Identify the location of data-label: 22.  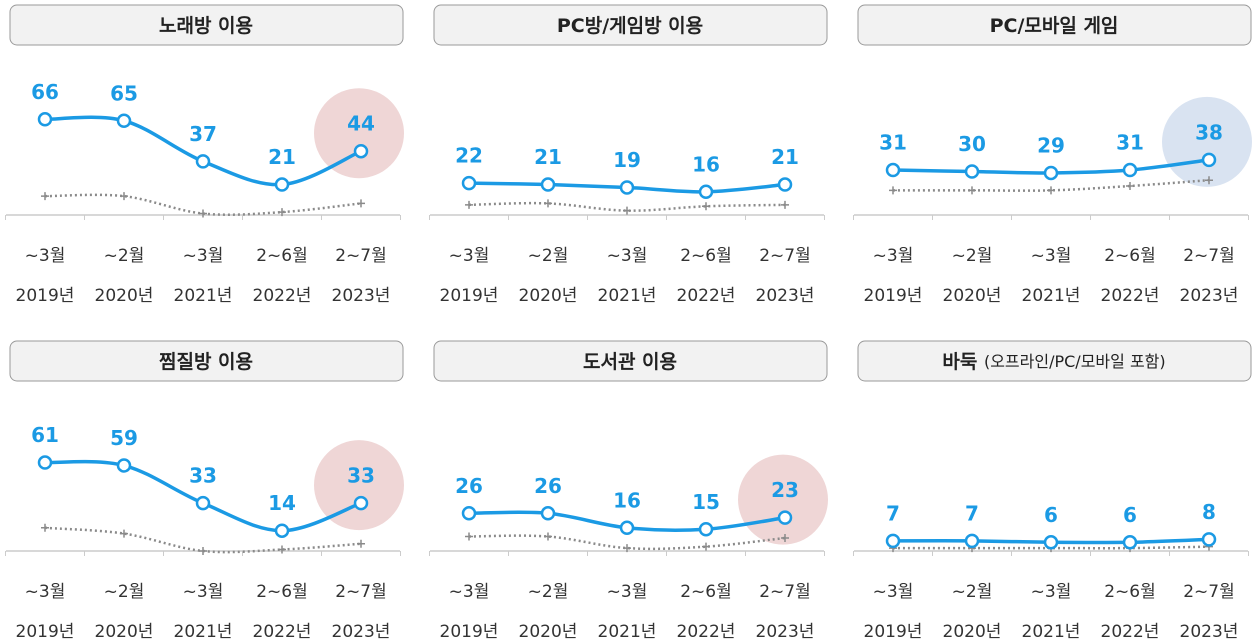
(469, 156).